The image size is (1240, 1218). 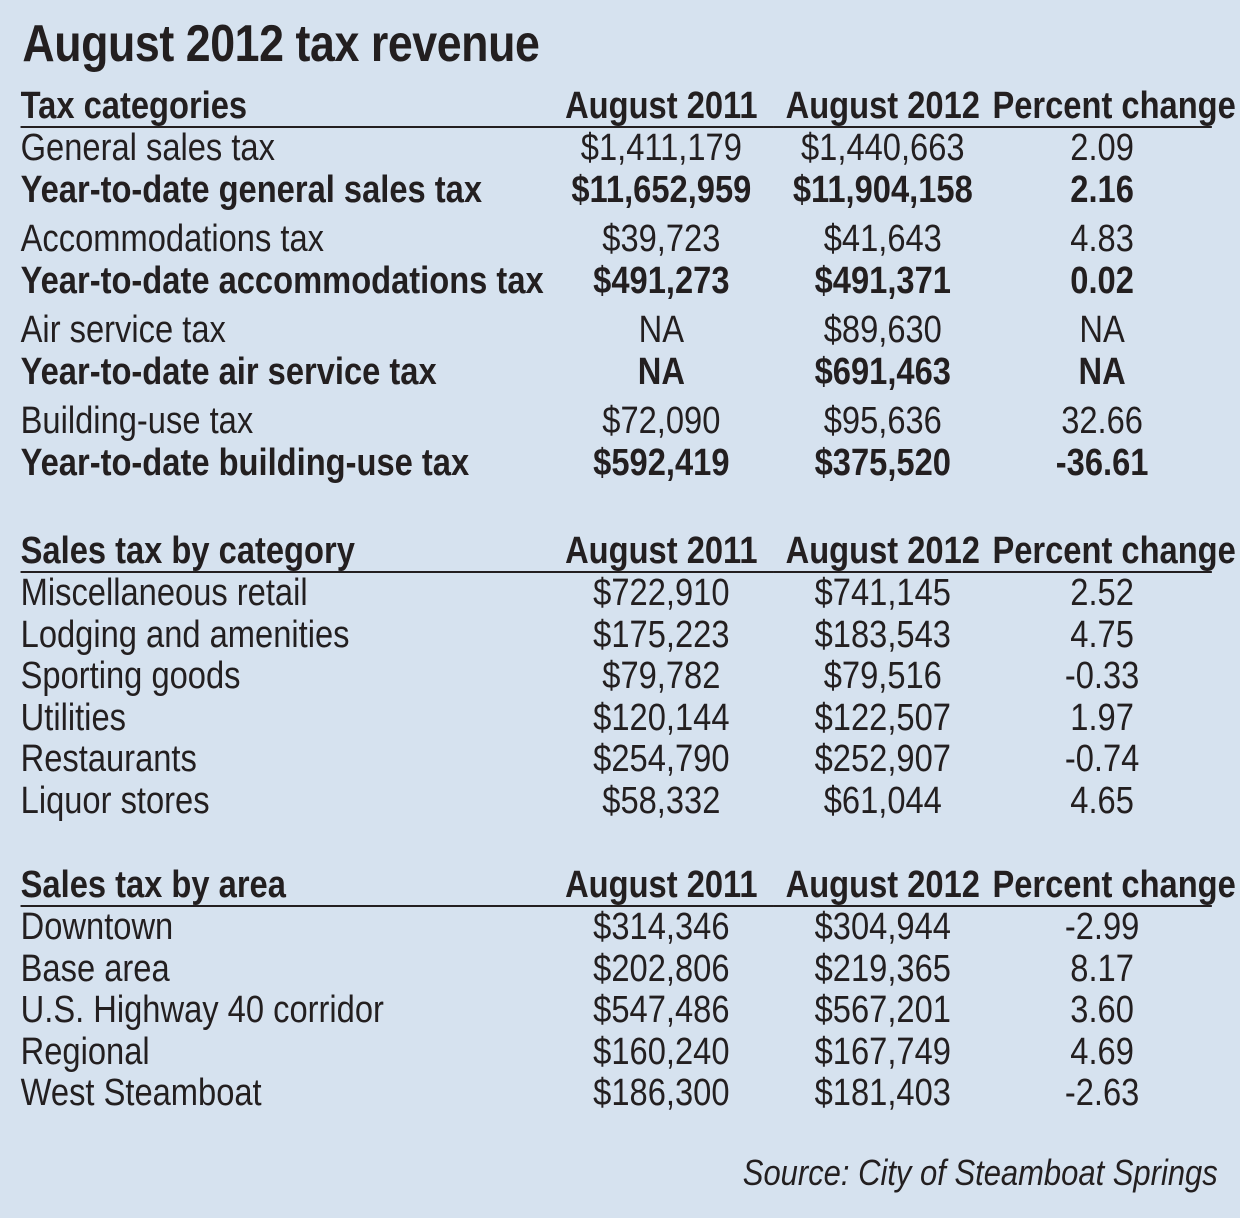 I want to click on value-august-2011: $722,910, so click(x=661, y=593).